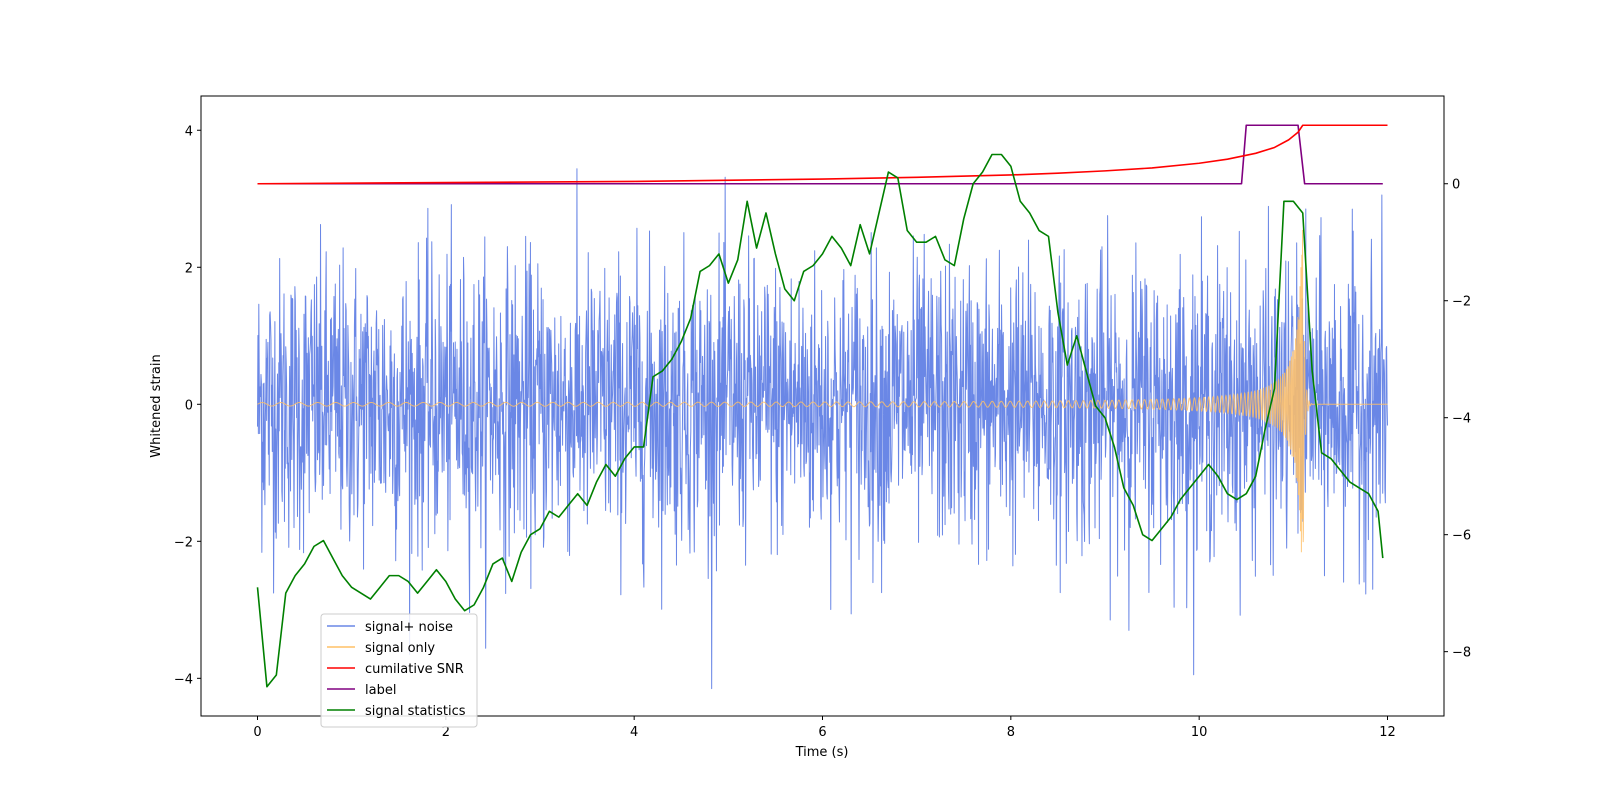 This screenshot has width=1600, height=800. What do you see at coordinates (1461, 419) in the screenshot?
I see `y2-tick-label: −4` at bounding box center [1461, 419].